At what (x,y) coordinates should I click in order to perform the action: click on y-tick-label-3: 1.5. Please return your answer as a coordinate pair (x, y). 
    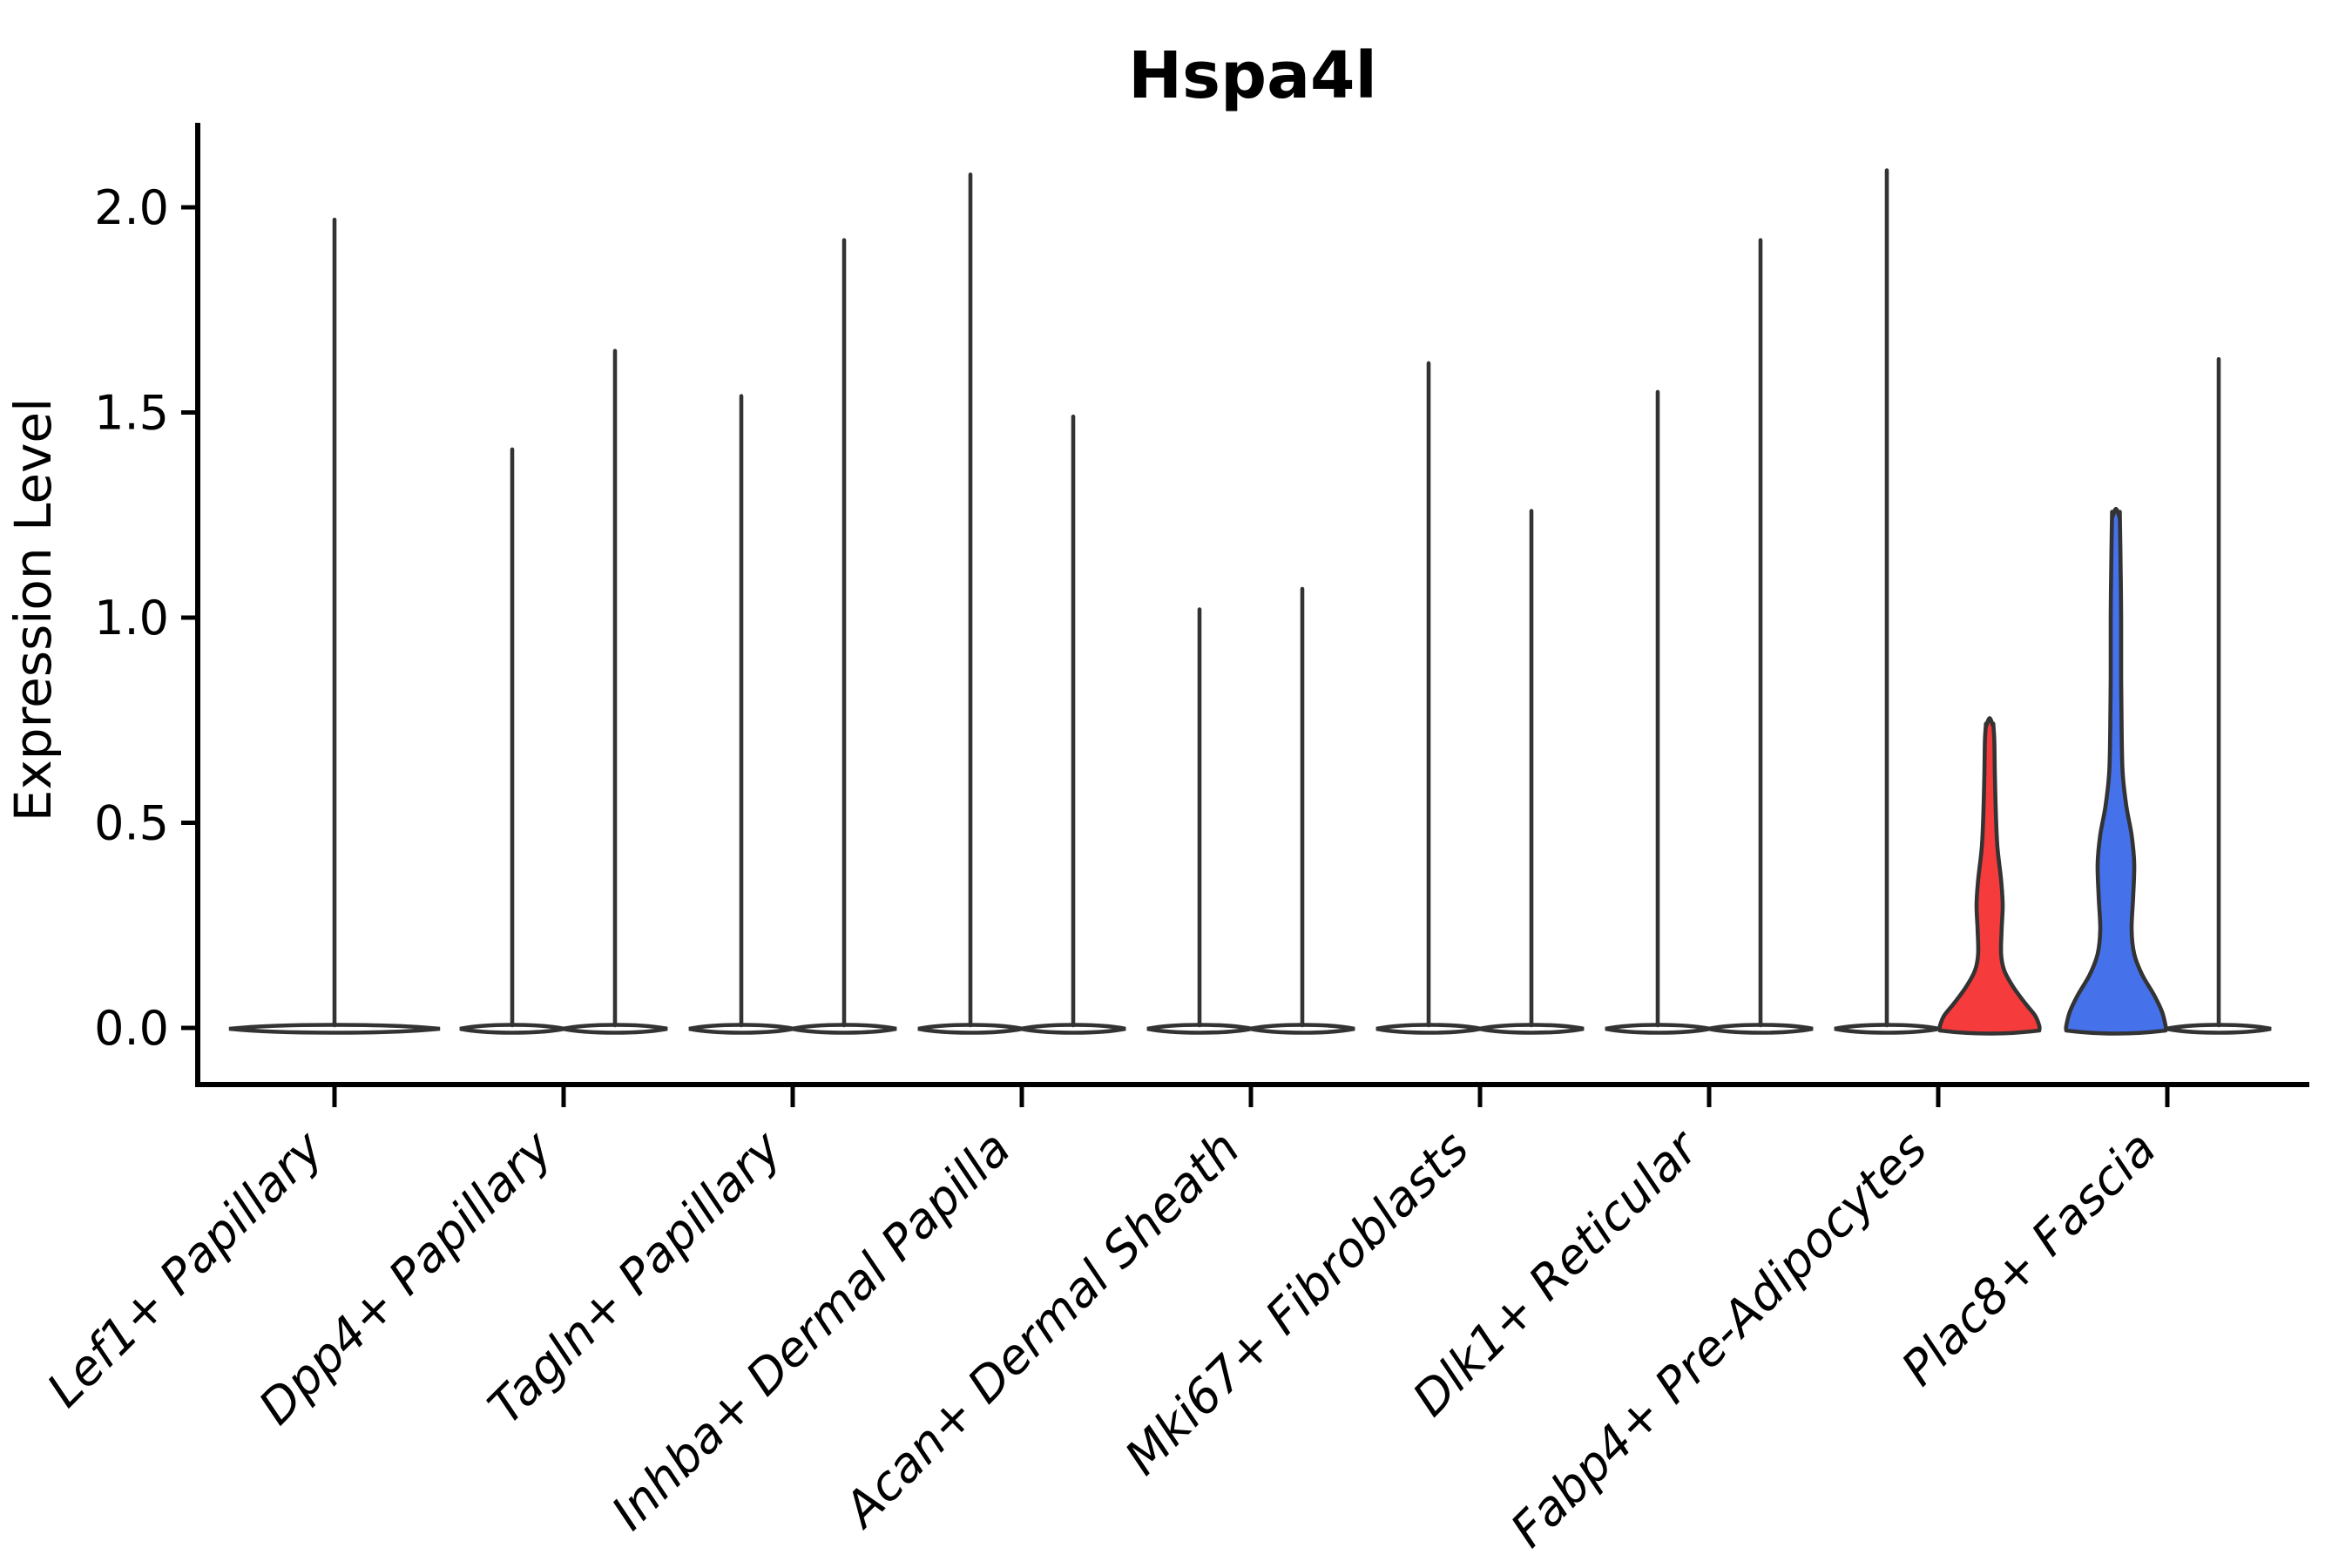
    Looking at the image, I should click on (131, 413).